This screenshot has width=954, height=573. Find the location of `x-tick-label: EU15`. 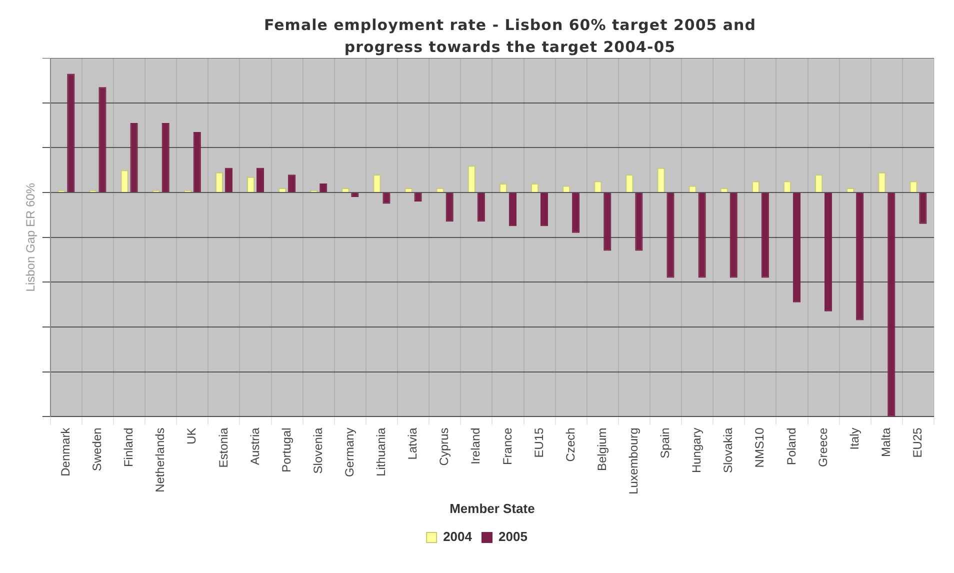

x-tick-label: EU15 is located at coordinates (539, 442).